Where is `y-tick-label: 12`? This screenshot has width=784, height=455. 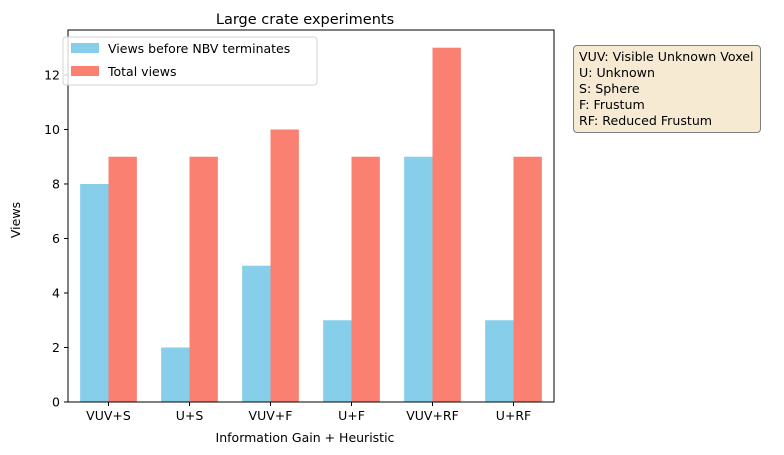 y-tick-label: 12 is located at coordinates (52, 74).